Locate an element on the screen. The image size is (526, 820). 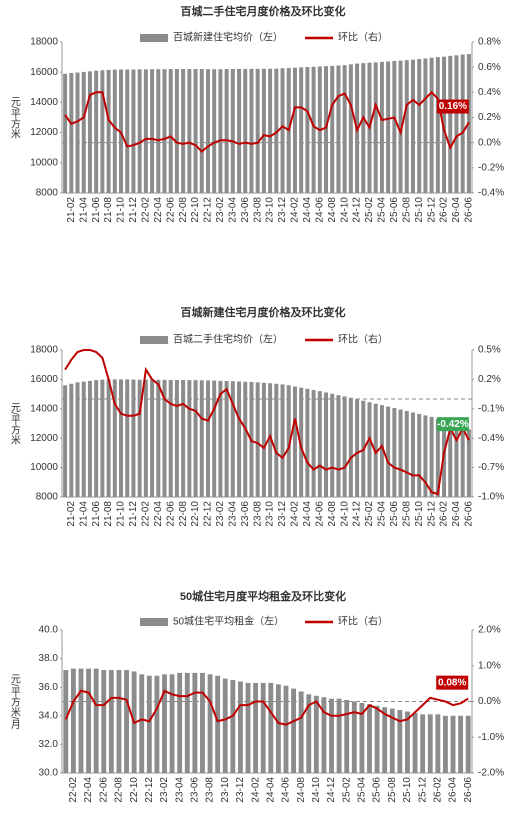
y-tick-label: 34.0 is located at coordinates (49, 715).